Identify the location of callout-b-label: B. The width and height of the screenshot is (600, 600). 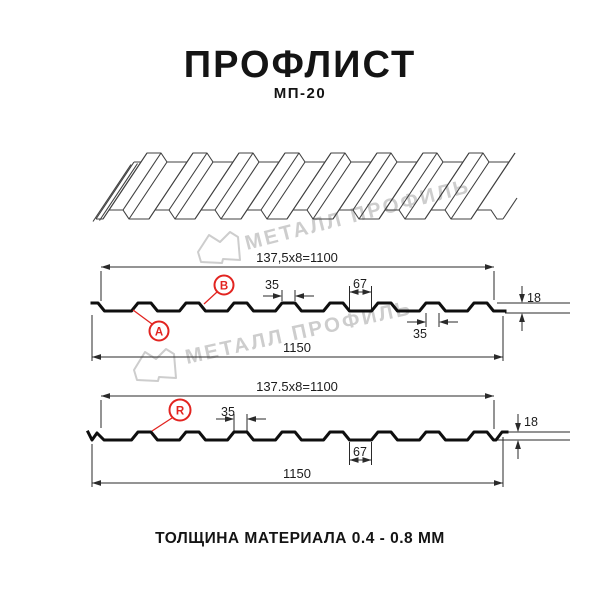
(224, 287).